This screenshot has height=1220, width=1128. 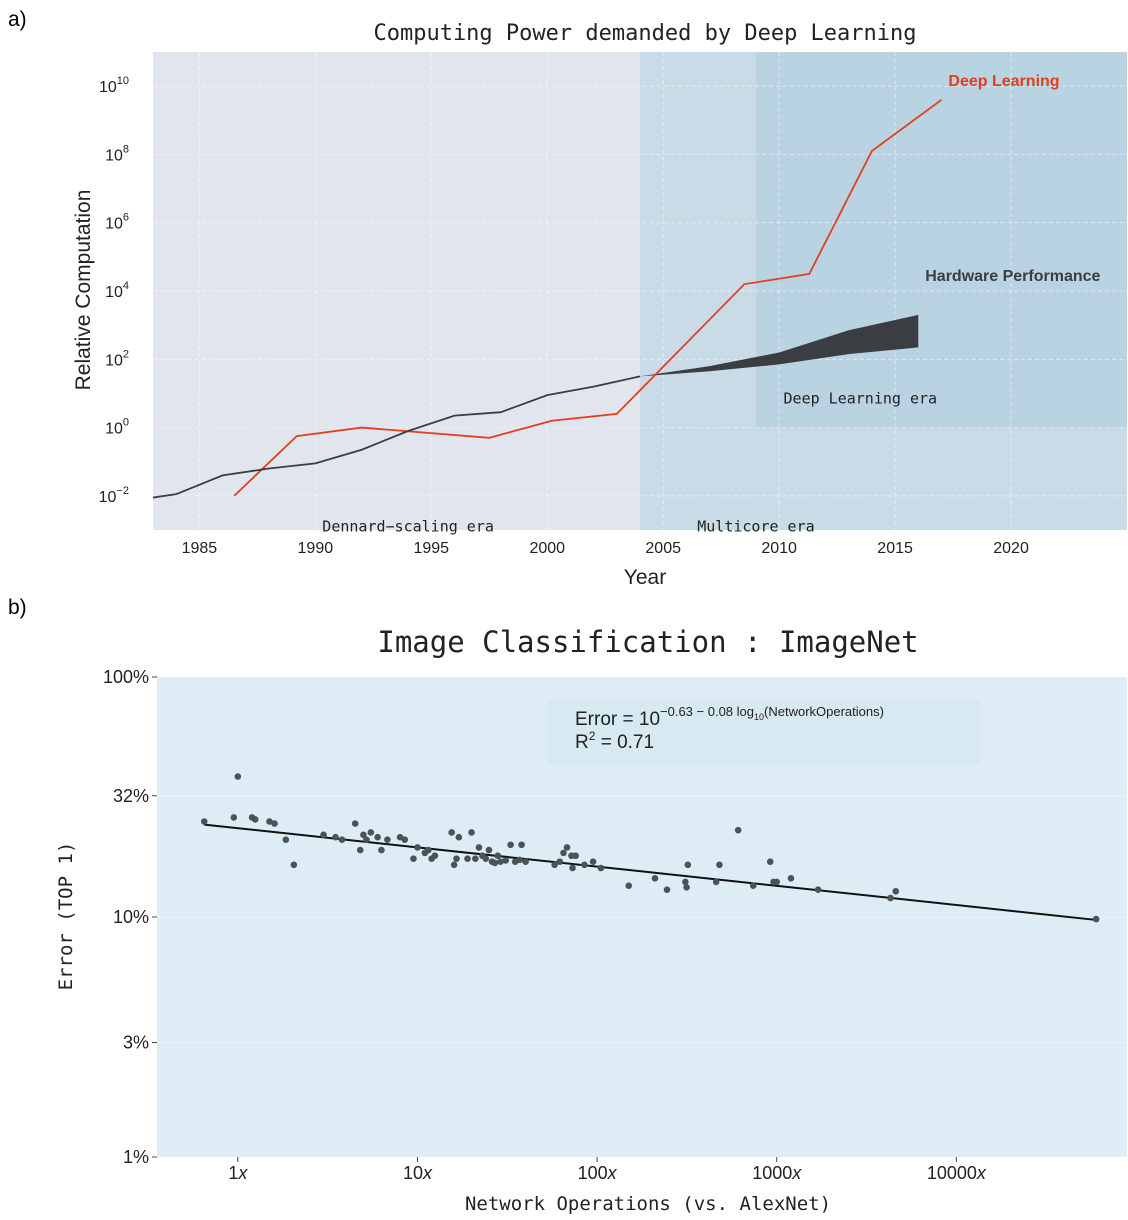 I want to click on chart-a-x-ticks: 1985 1990 1995 2000 2005 2010 2015 2020, so click(x=605, y=548).